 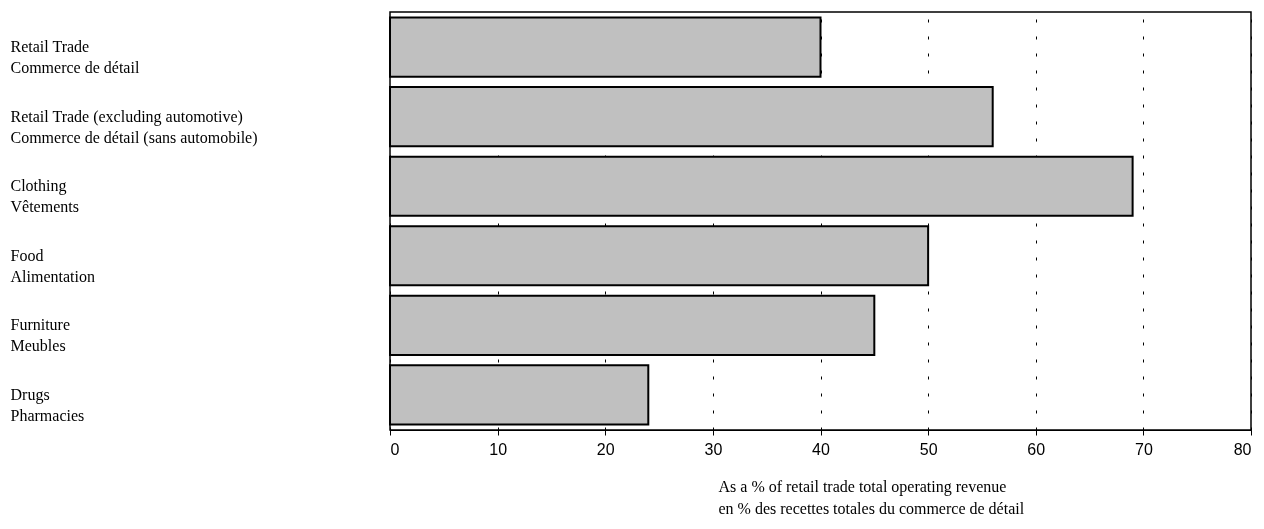 I want to click on y-tick-label: Drugs Pharmacies, so click(x=47, y=404).